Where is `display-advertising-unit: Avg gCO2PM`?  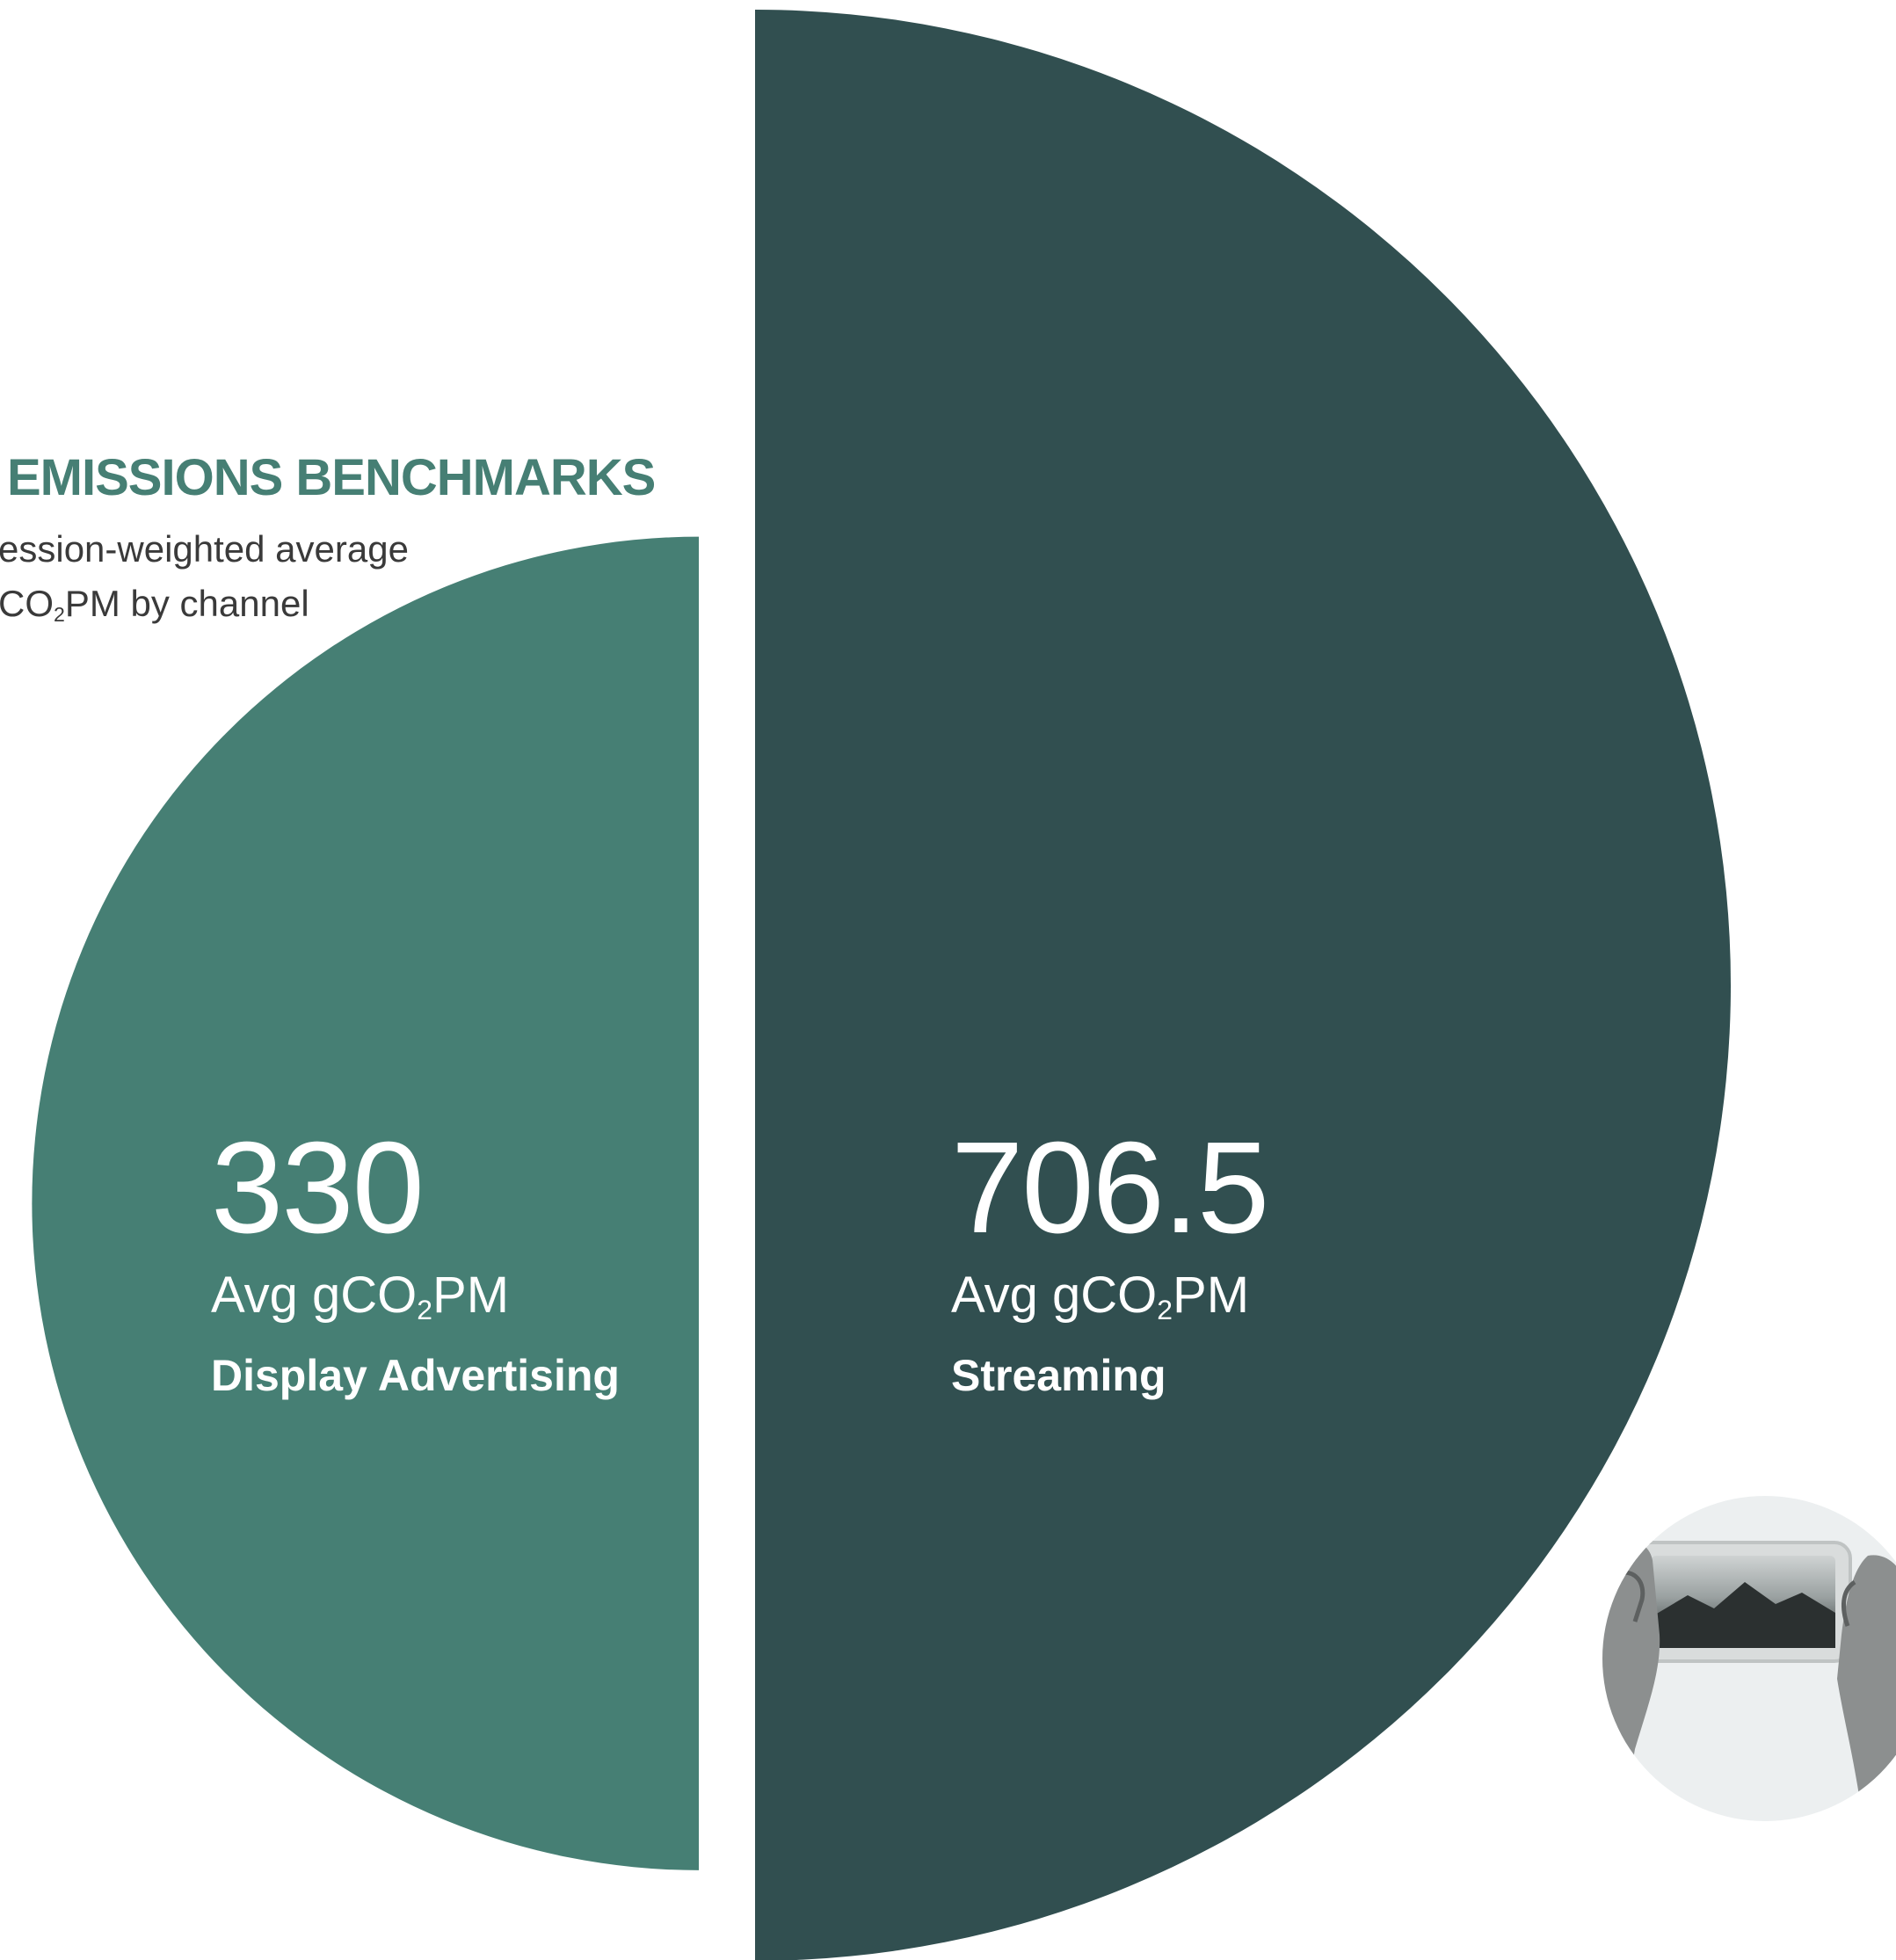 display-advertising-unit: Avg gCO2PM is located at coordinates (360, 1297).